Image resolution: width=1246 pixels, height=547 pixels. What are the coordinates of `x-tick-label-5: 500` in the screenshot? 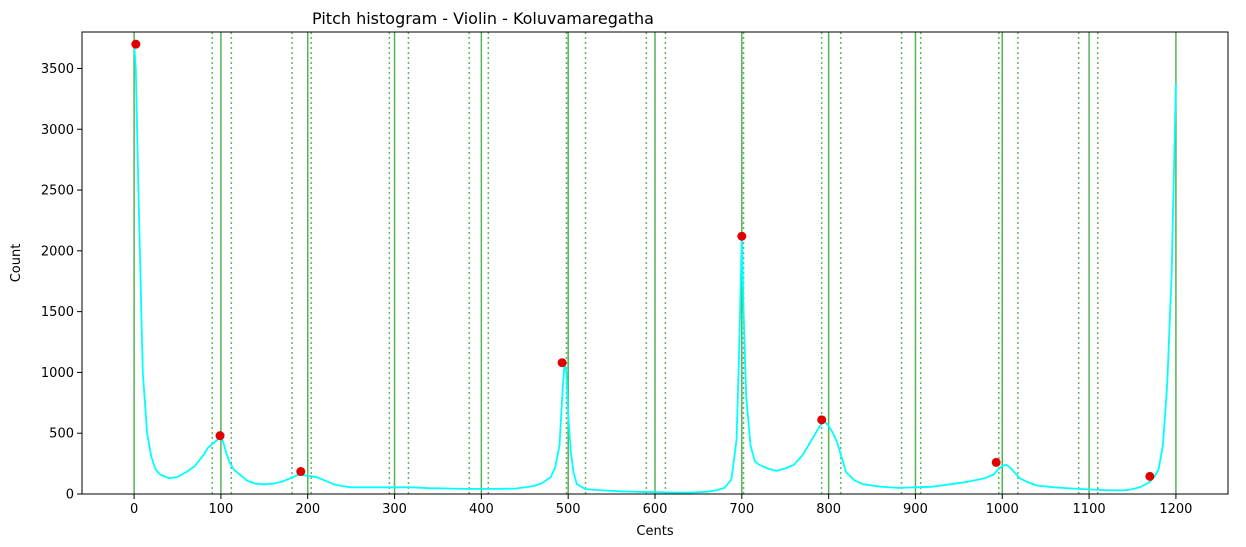 It's located at (568, 509).